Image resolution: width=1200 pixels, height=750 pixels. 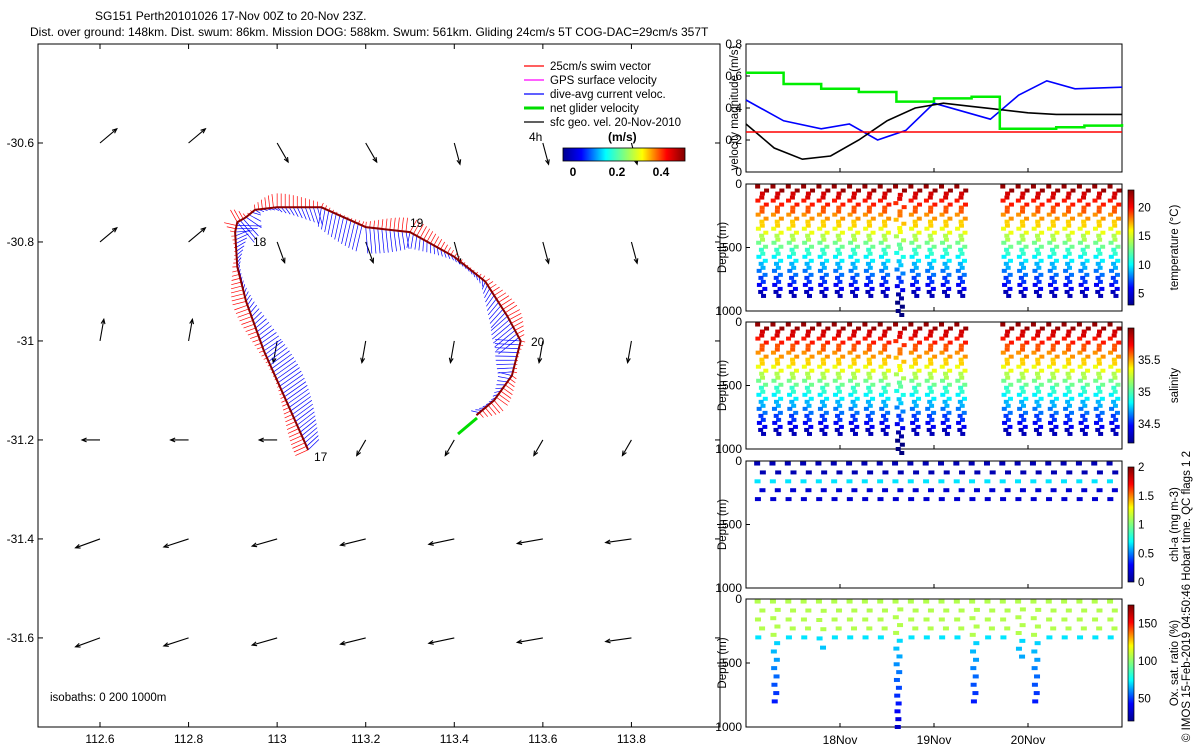 I want to click on profile-y-axis-label: Depth (m), so click(x=723, y=247).